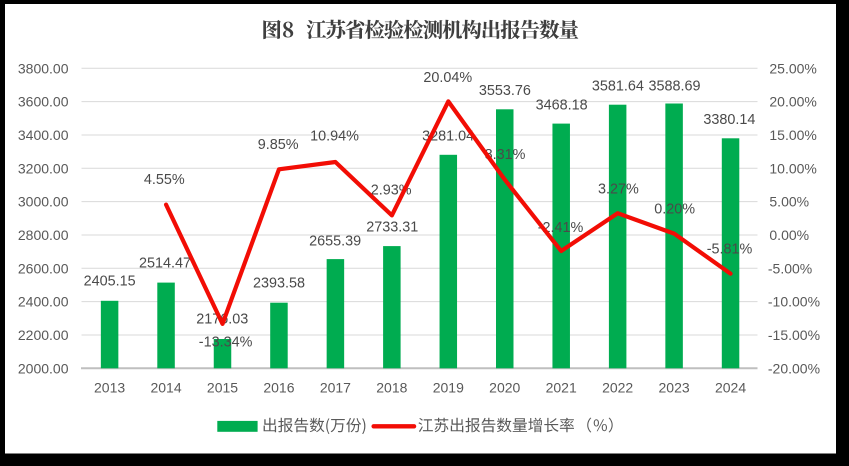  I want to click on svg-text: -5.00%, so click(790, 268).